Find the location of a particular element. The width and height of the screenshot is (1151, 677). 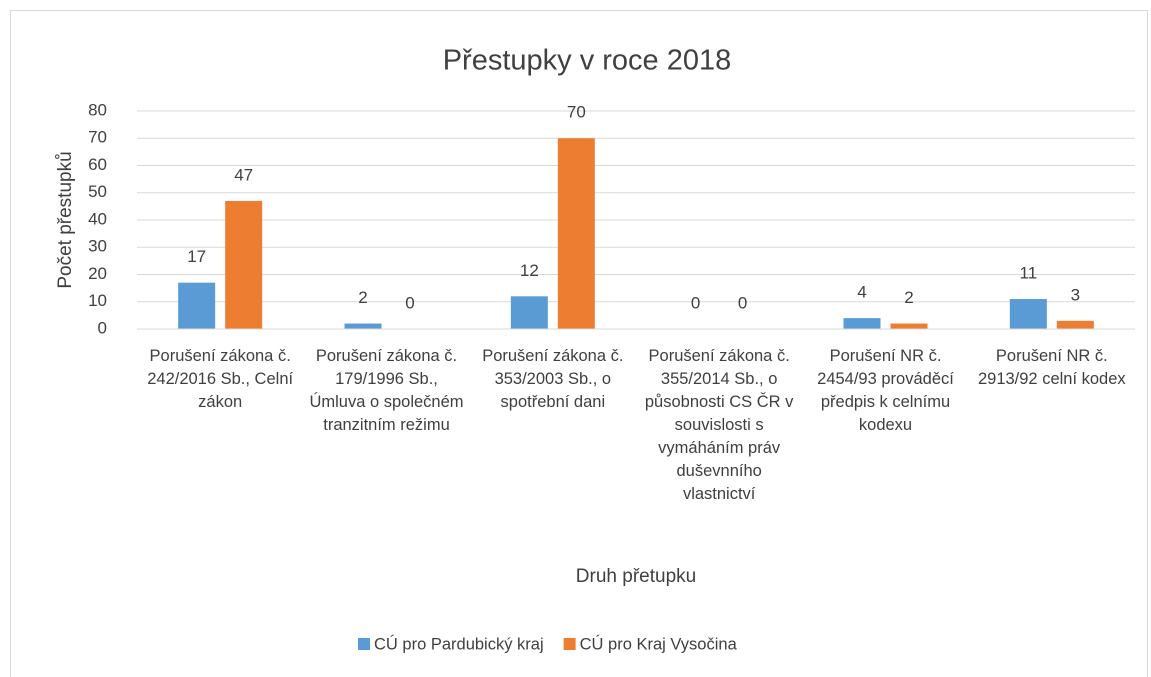

data-label: 70 is located at coordinates (576, 112).